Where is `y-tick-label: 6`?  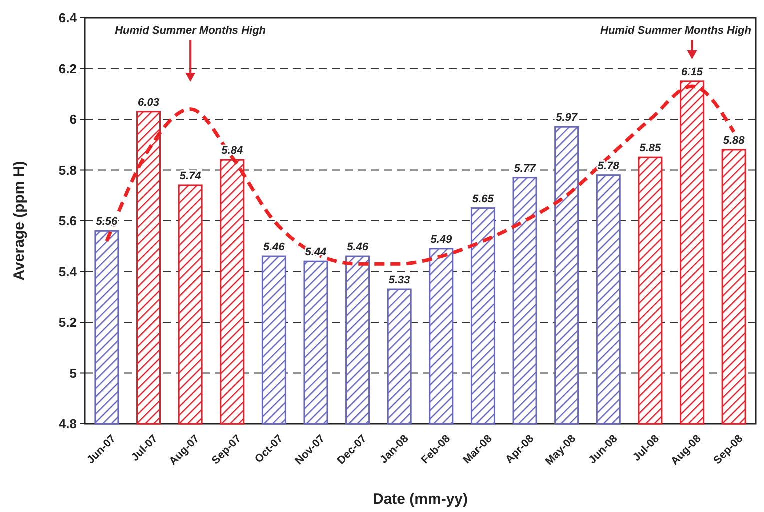 y-tick-label: 6 is located at coordinates (73, 120).